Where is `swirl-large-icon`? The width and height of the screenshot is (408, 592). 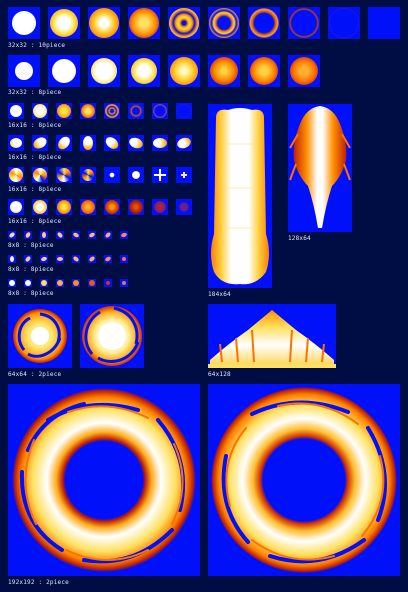 swirl-large-icon is located at coordinates (112, 336).